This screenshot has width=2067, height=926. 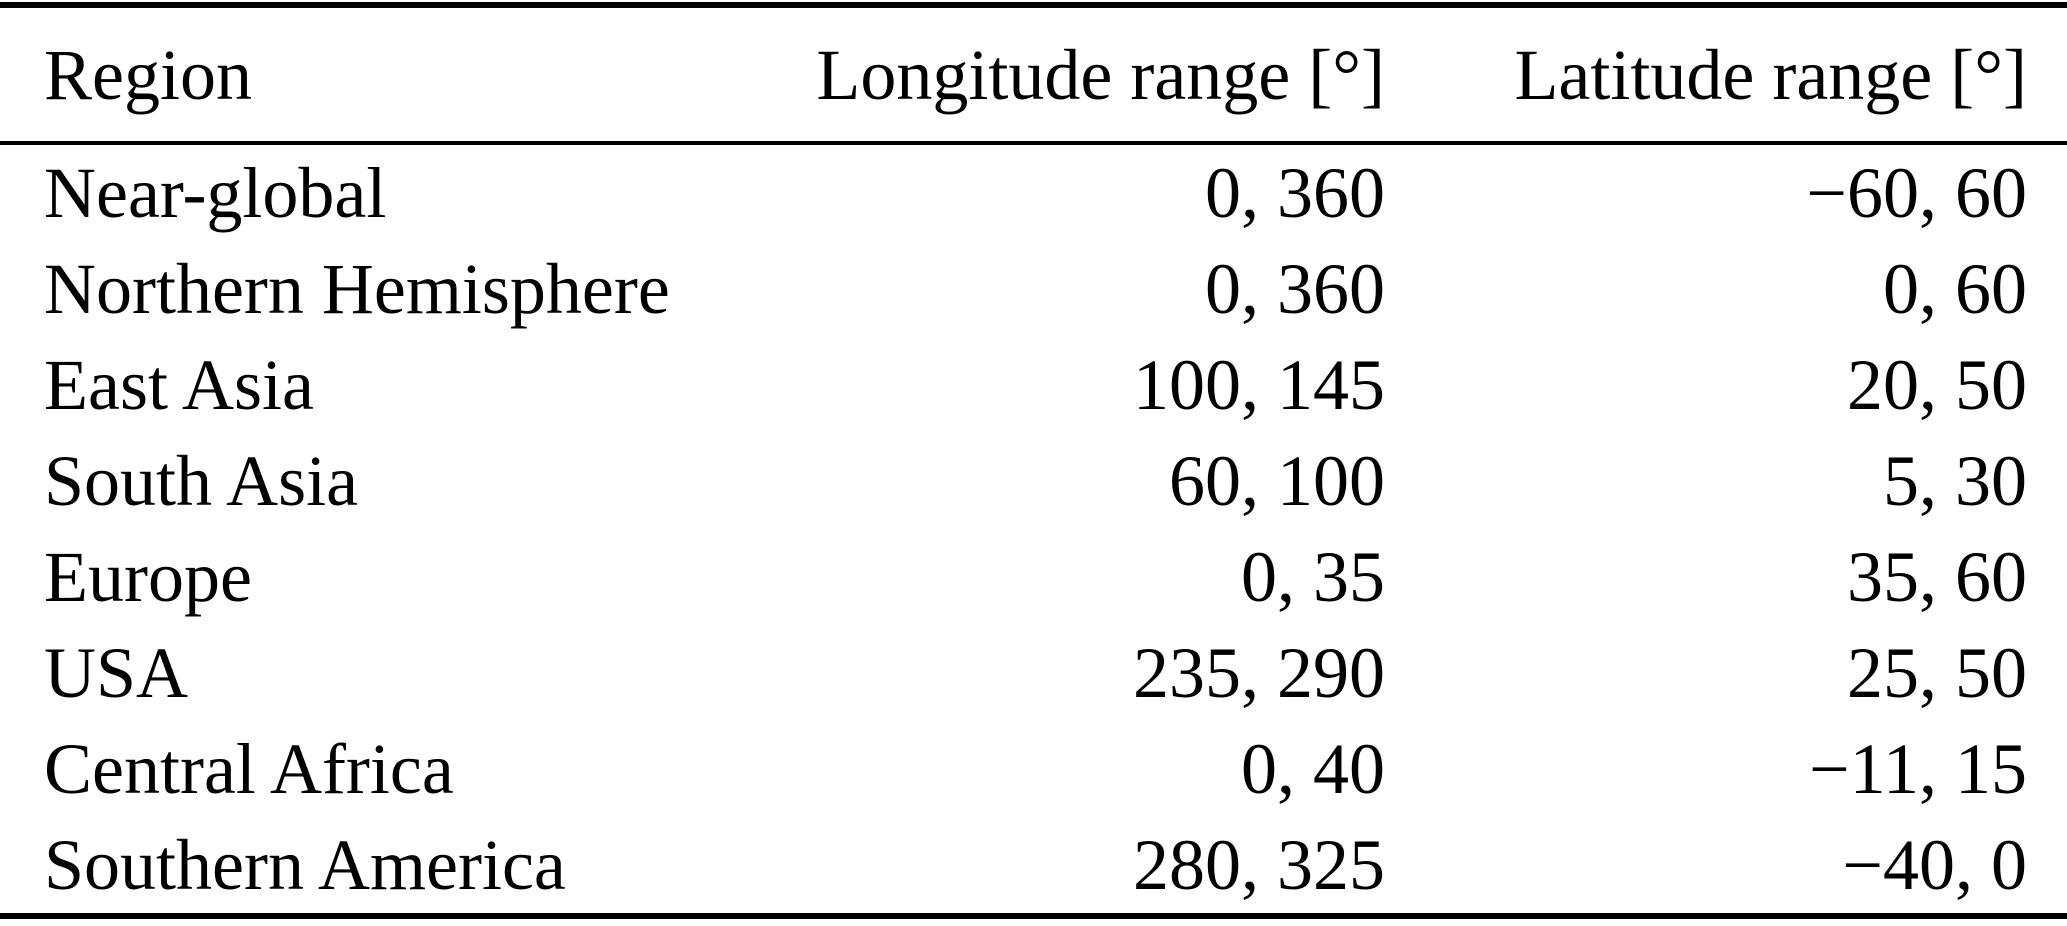 I want to click on table-row: Northern Hemisphere 0, 360 0, 60, so click(x=1033, y=289).